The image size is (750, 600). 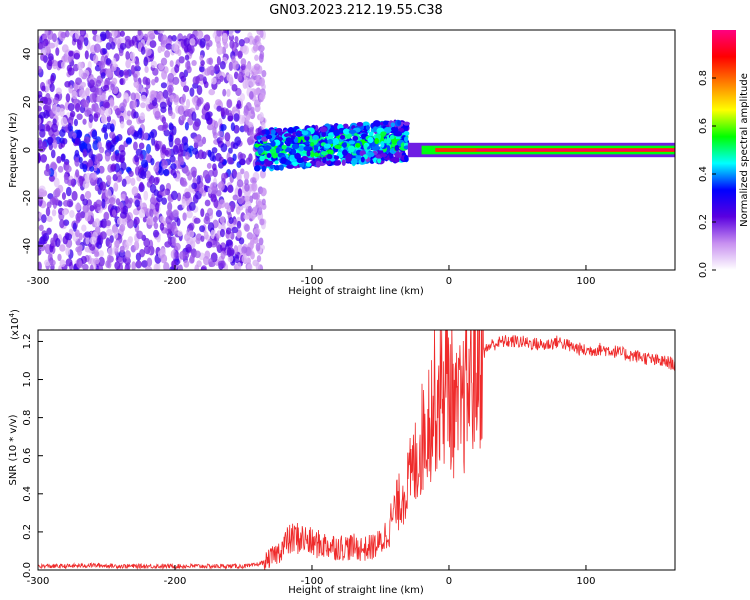 I want to click on spectrogram-x-axis: -300 -200 -100 0 100, so click(x=311, y=276).